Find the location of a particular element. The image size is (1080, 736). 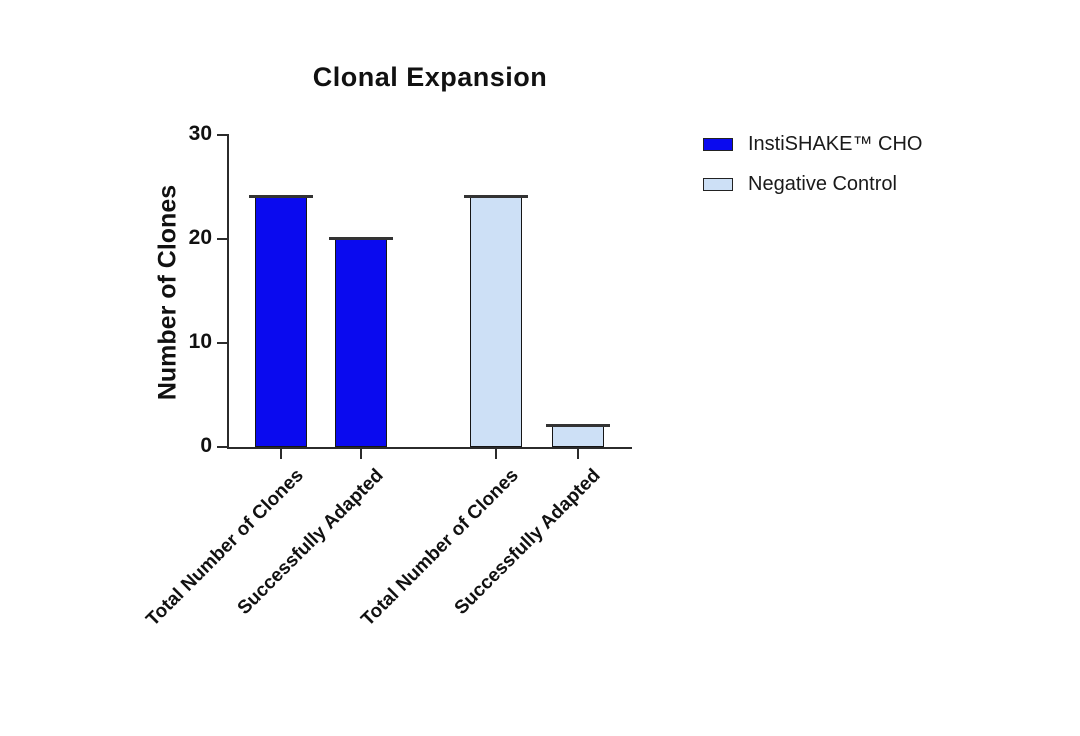

y-axis-label: Number of Clones is located at coordinates (167, 292).